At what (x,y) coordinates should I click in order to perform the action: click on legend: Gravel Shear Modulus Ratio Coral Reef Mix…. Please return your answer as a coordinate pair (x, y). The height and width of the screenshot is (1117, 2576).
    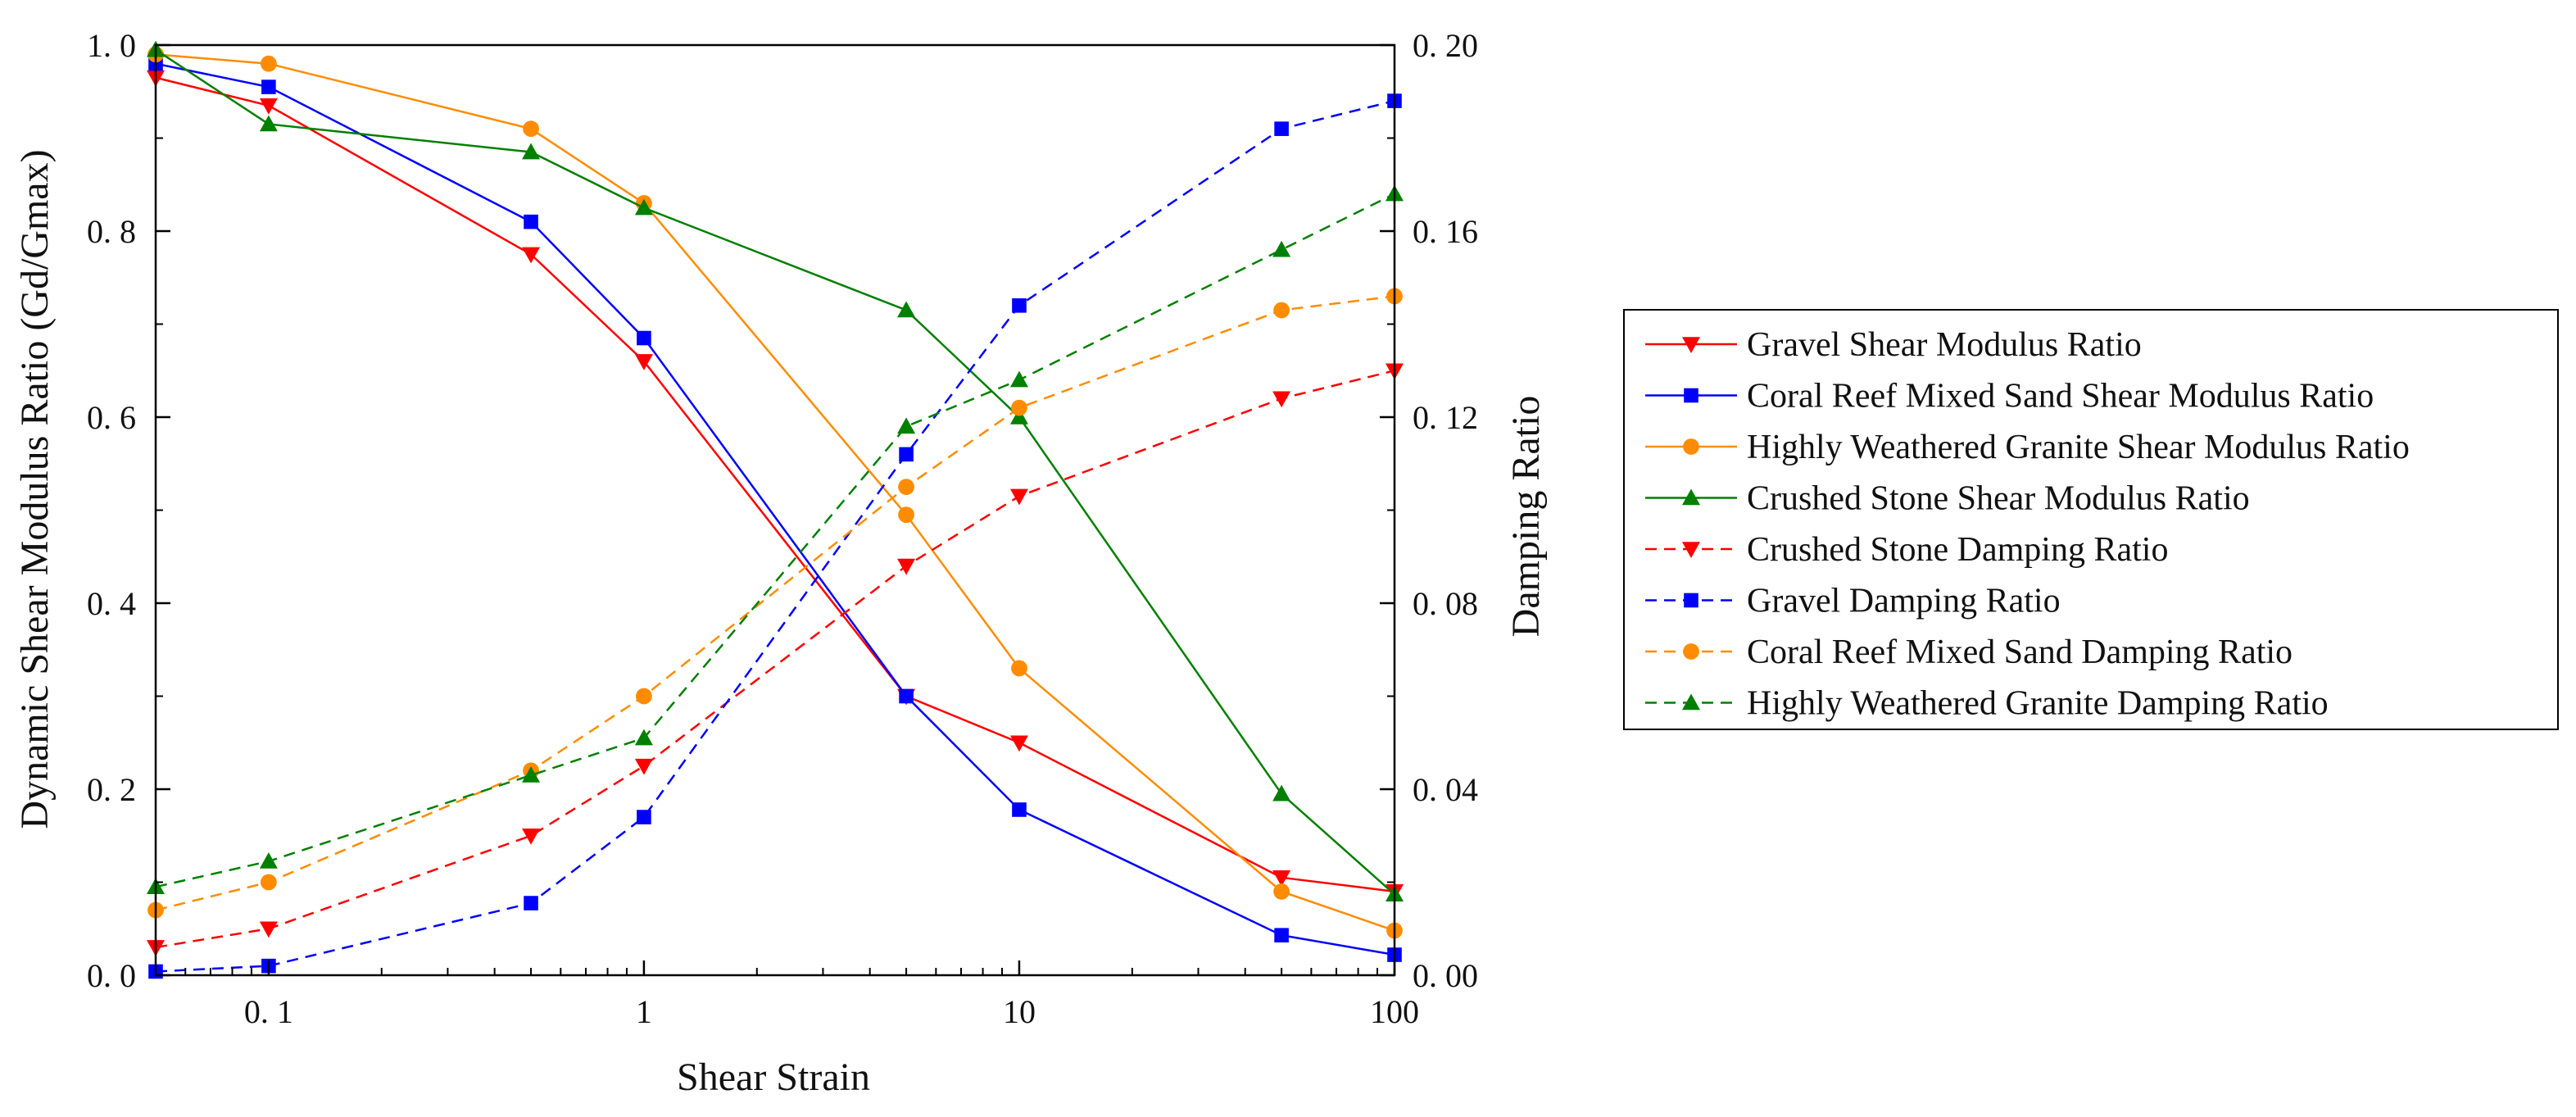
    Looking at the image, I should click on (2091, 519).